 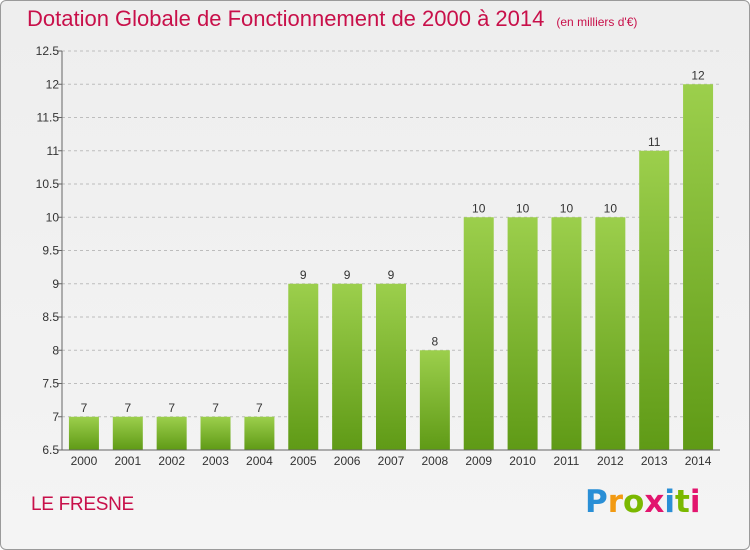 I want to click on data-label: 11, so click(x=654, y=142).